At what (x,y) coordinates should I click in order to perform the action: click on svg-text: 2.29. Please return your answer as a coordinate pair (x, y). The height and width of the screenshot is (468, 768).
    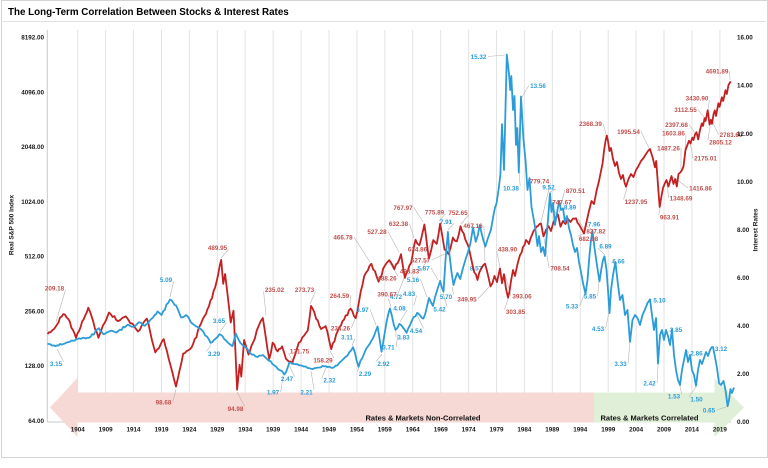
    Looking at the image, I should click on (365, 374).